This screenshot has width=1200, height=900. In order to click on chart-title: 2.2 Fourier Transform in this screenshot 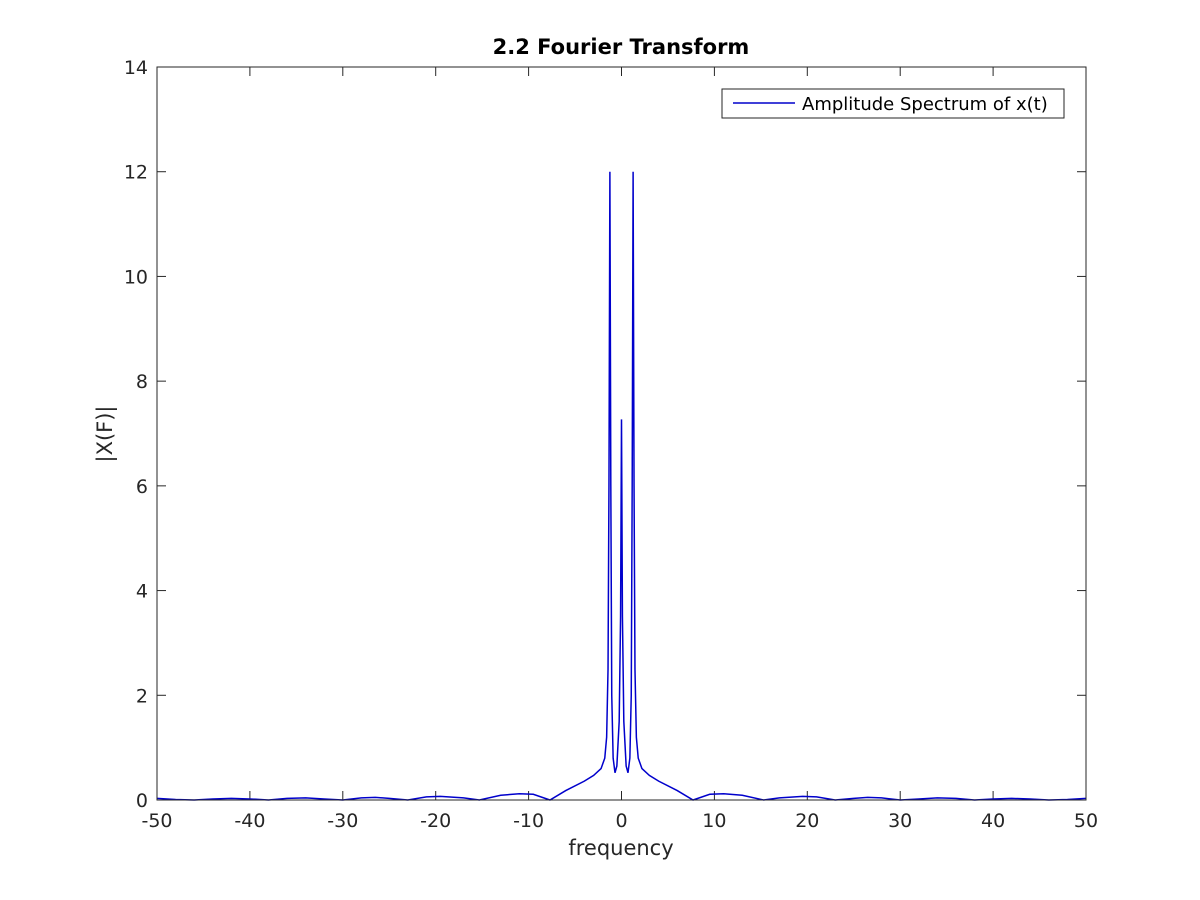, I will do `click(621, 47)`.